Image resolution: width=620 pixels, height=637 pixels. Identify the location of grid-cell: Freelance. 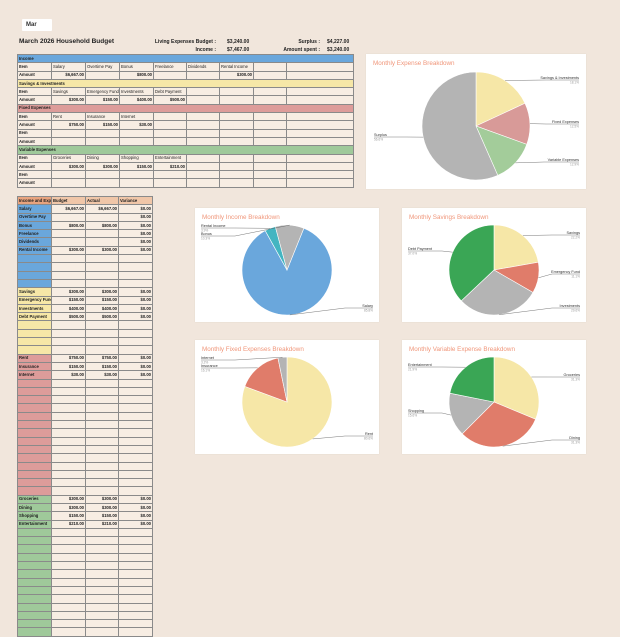
(35, 234).